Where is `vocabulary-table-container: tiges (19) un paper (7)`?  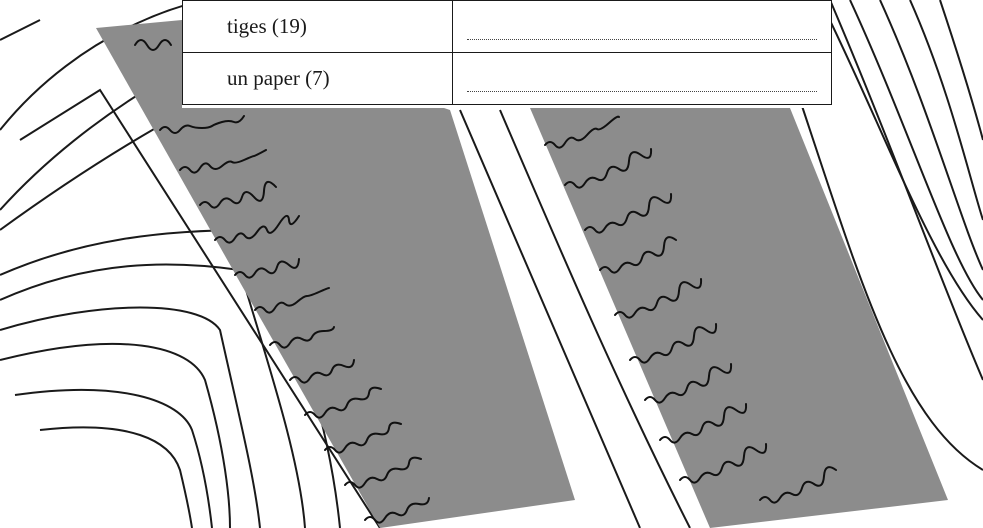
vocabulary-table-container: tiges (19) un paper (7) is located at coordinates (507, 54).